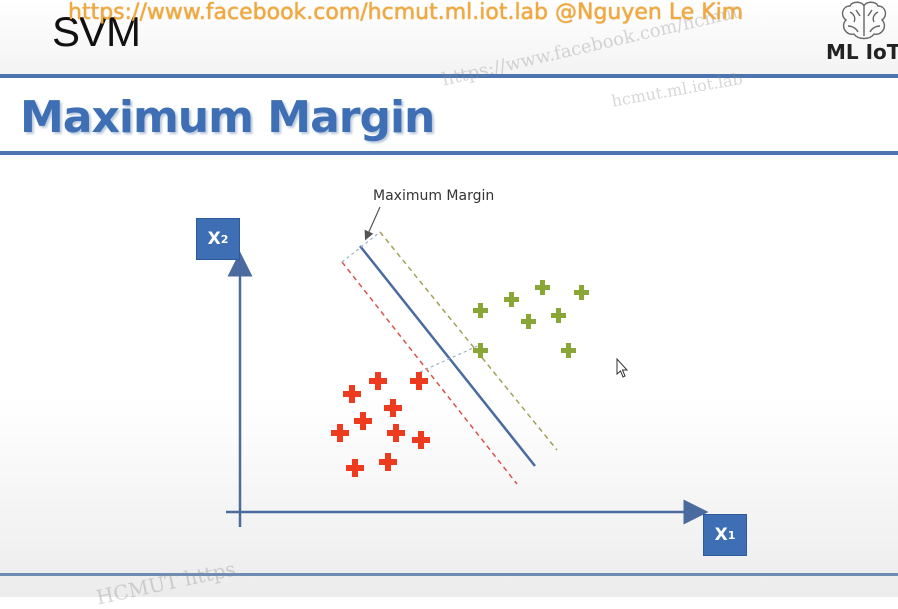 The height and width of the screenshot is (609, 898). I want to click on margin-boundary-red, so click(429, 373).